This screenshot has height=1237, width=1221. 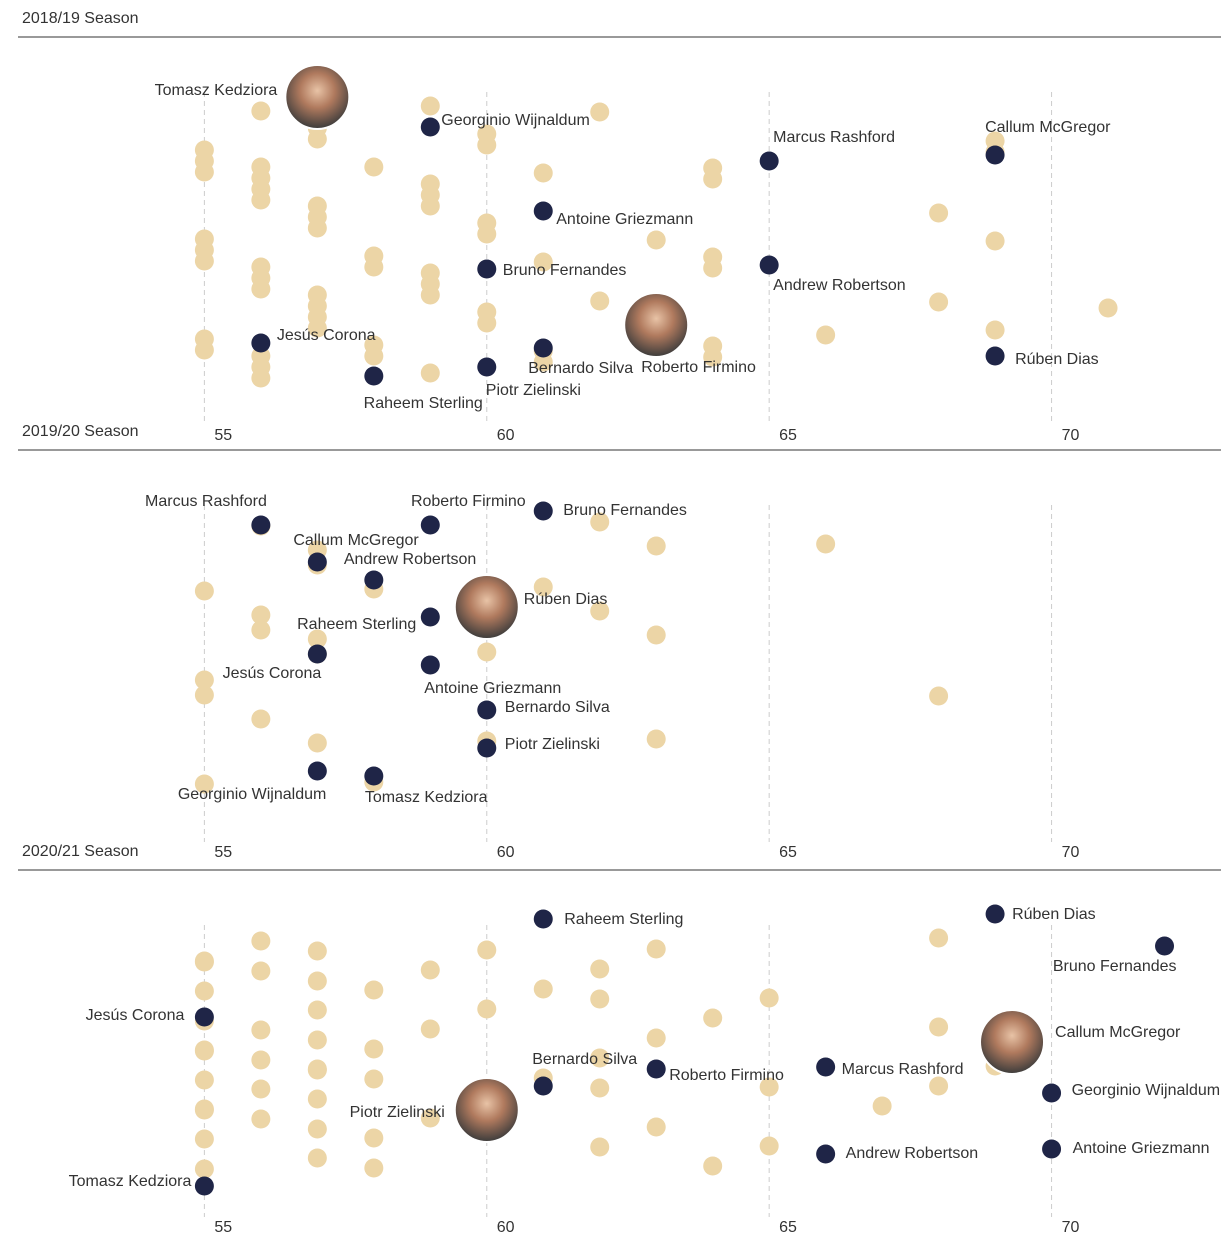 What do you see at coordinates (625, 510) in the screenshot?
I see `player-label: Bruno Fernandes` at bounding box center [625, 510].